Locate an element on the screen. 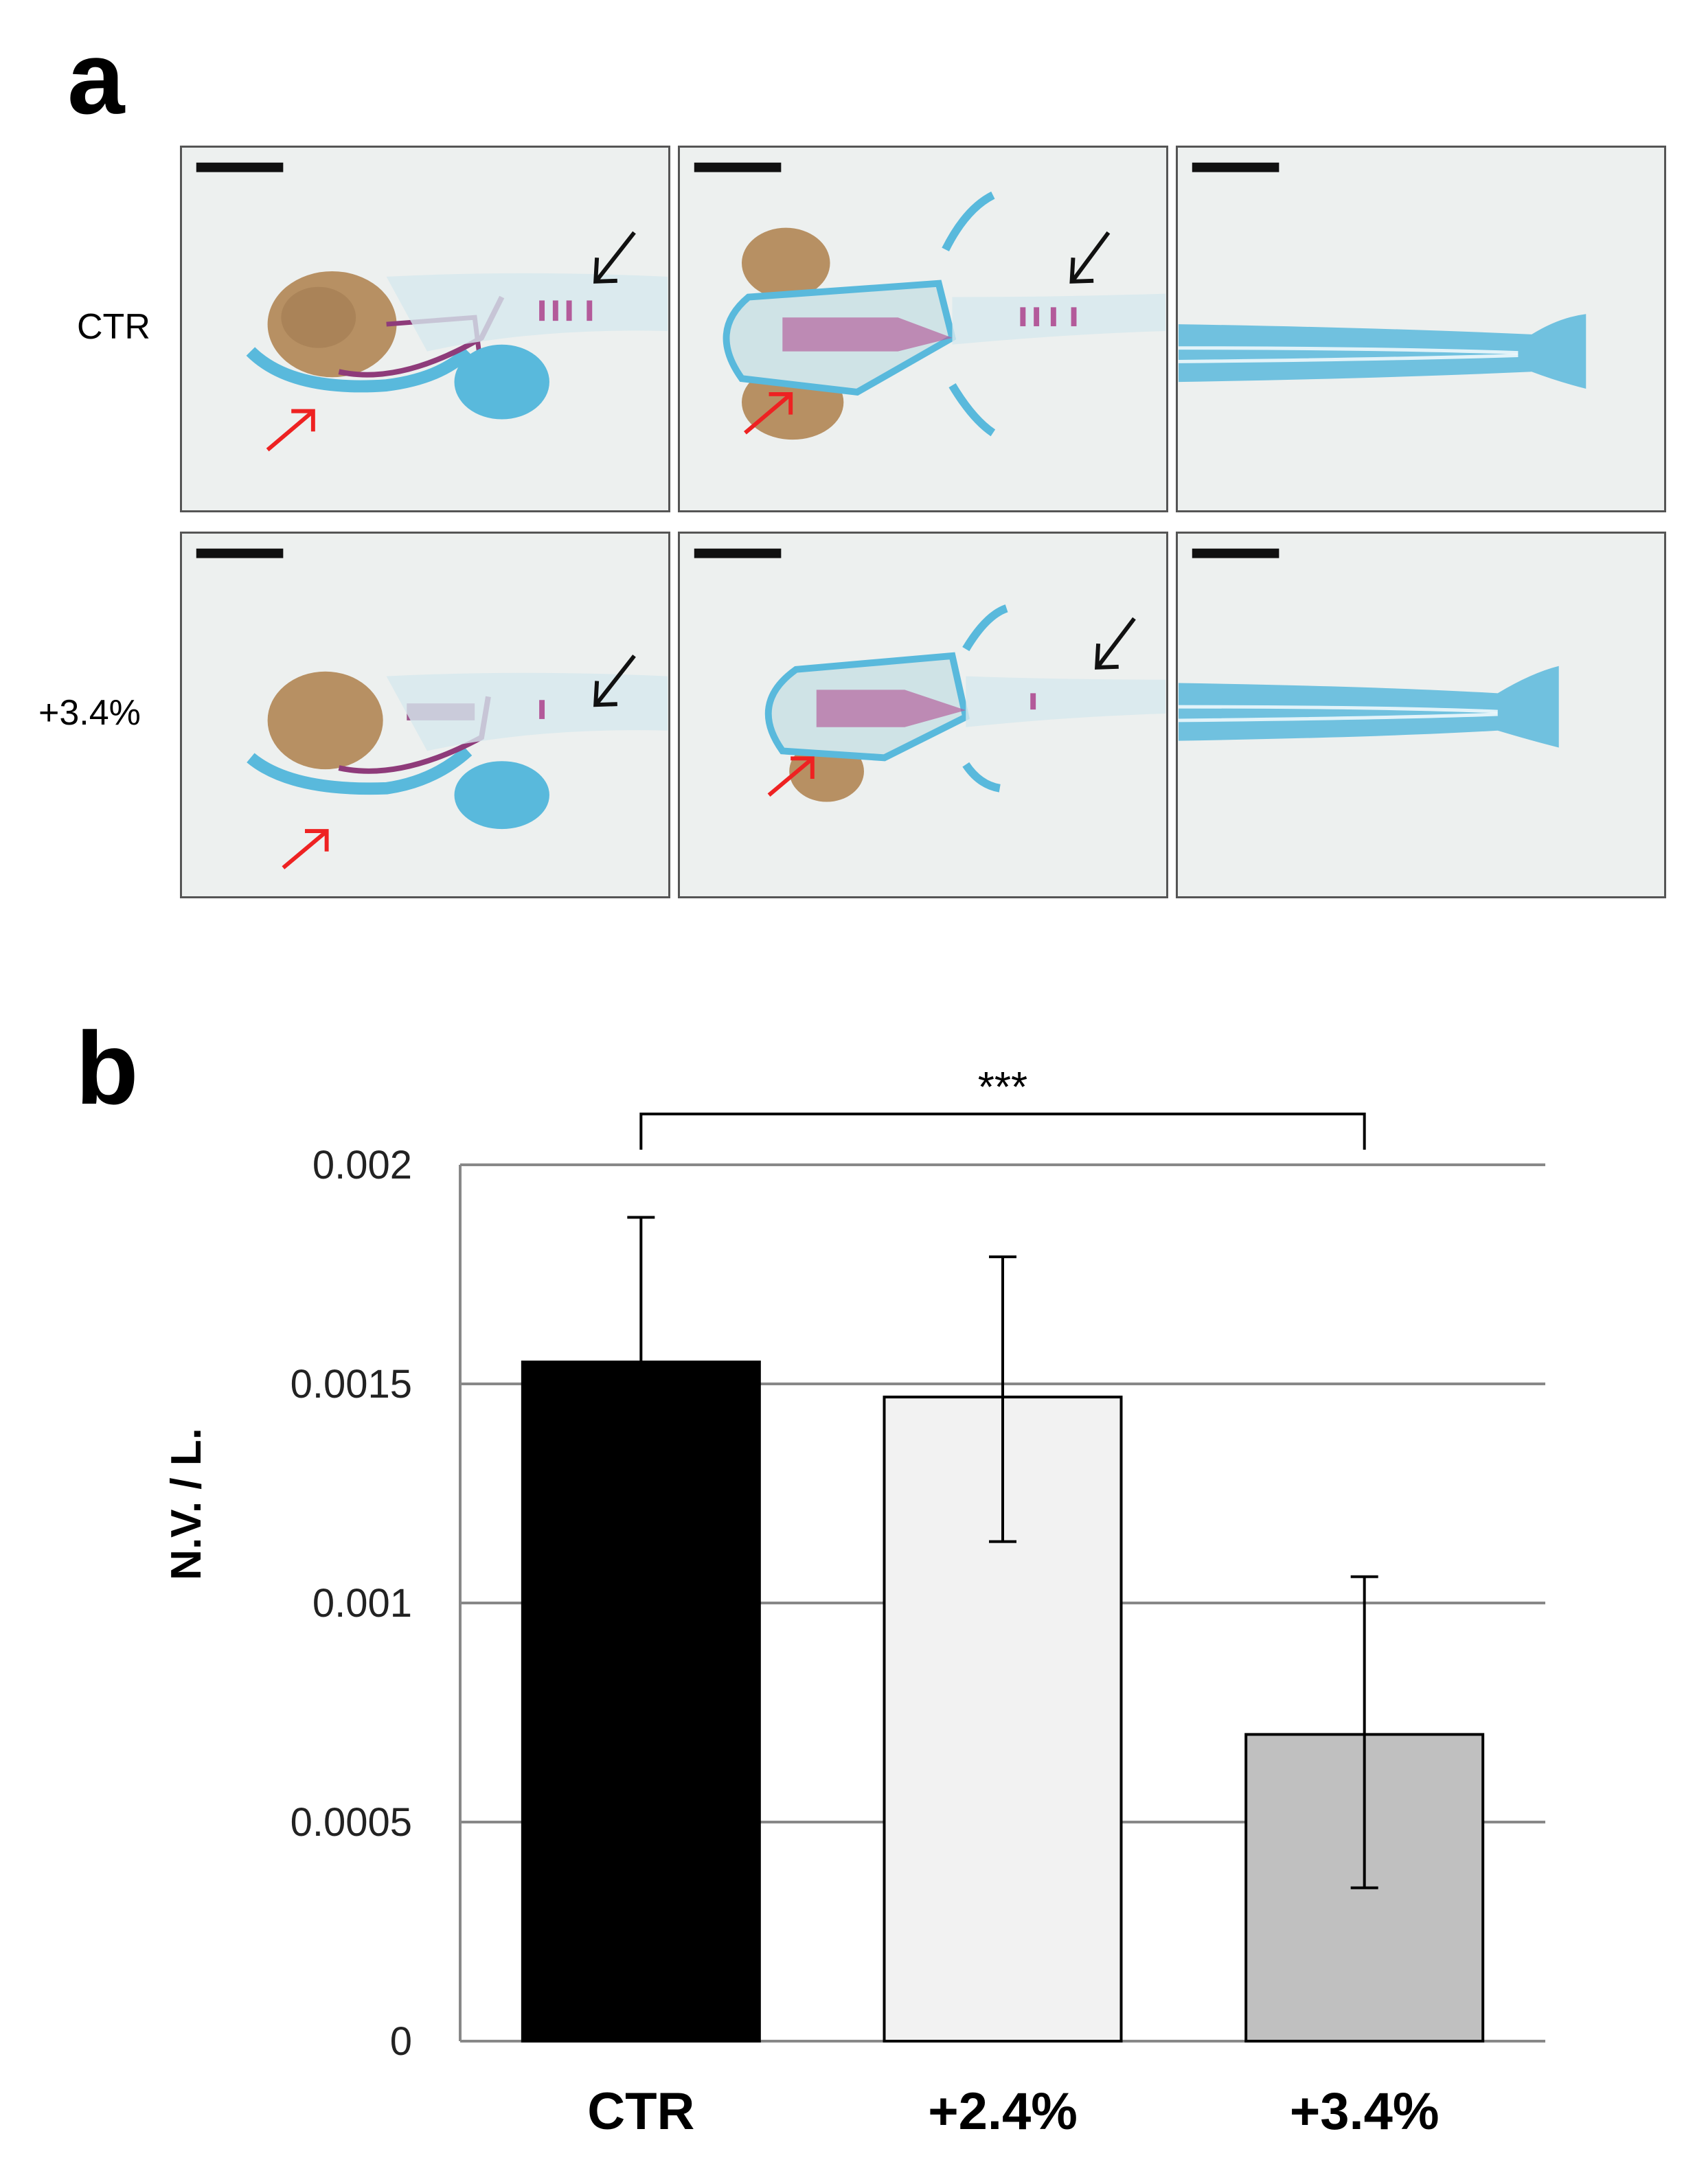  y-tick-label: 0.001 is located at coordinates (362, 1603).